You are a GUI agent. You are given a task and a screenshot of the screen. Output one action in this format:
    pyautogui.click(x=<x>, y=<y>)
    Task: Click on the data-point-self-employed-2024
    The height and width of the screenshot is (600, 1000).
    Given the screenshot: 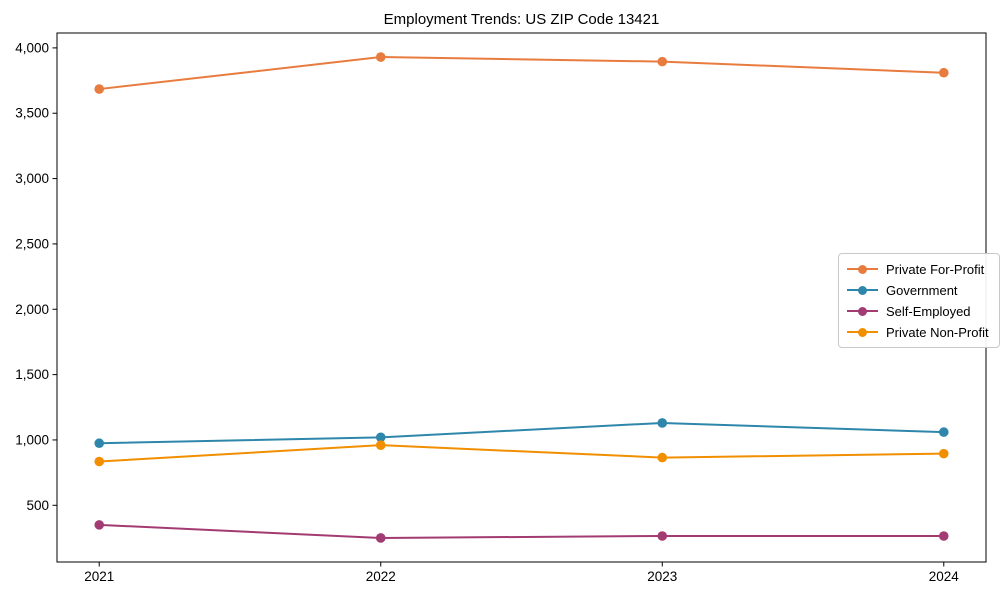 What is the action you would take?
    pyautogui.click(x=943, y=536)
    